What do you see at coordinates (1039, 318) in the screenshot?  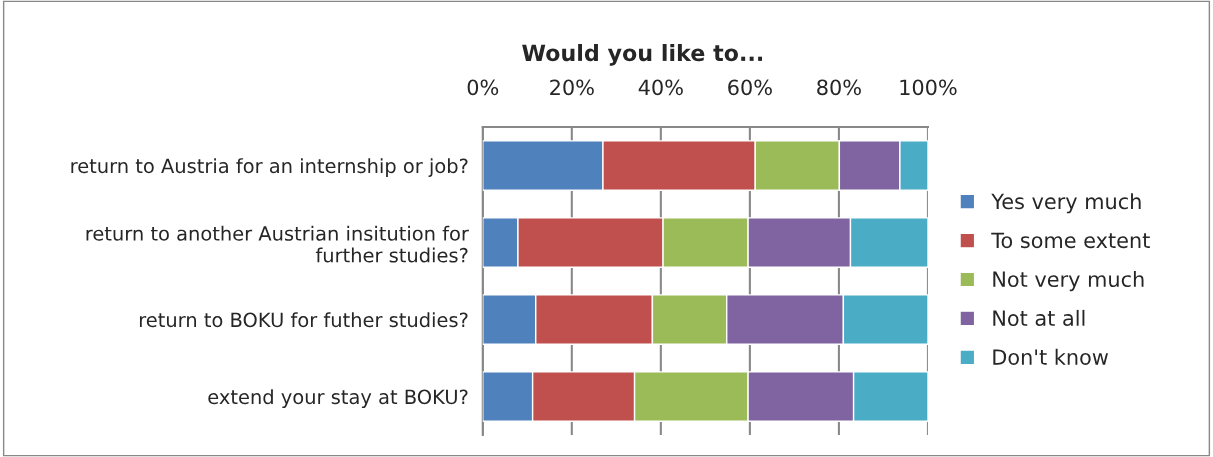 I see `legend-label: Not at all` at bounding box center [1039, 318].